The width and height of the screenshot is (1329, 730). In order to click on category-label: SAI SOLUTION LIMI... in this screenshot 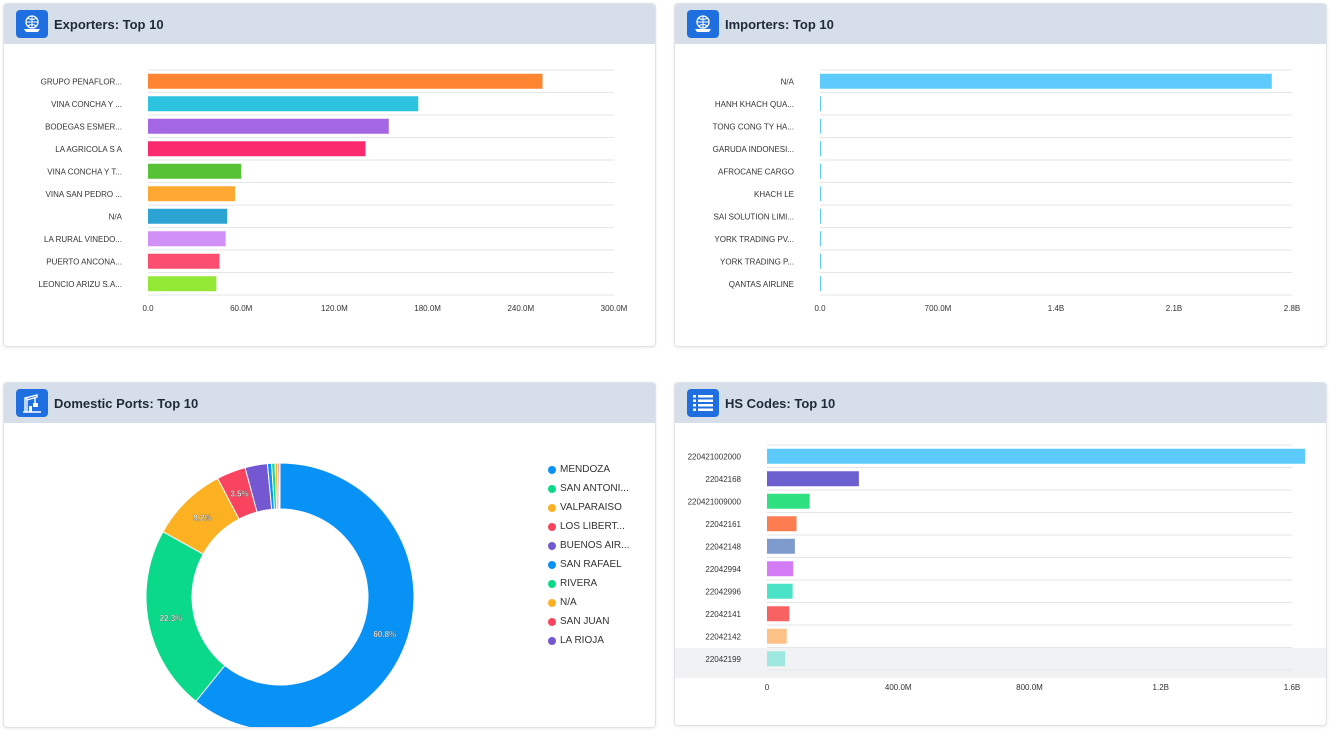, I will do `click(754, 216)`.